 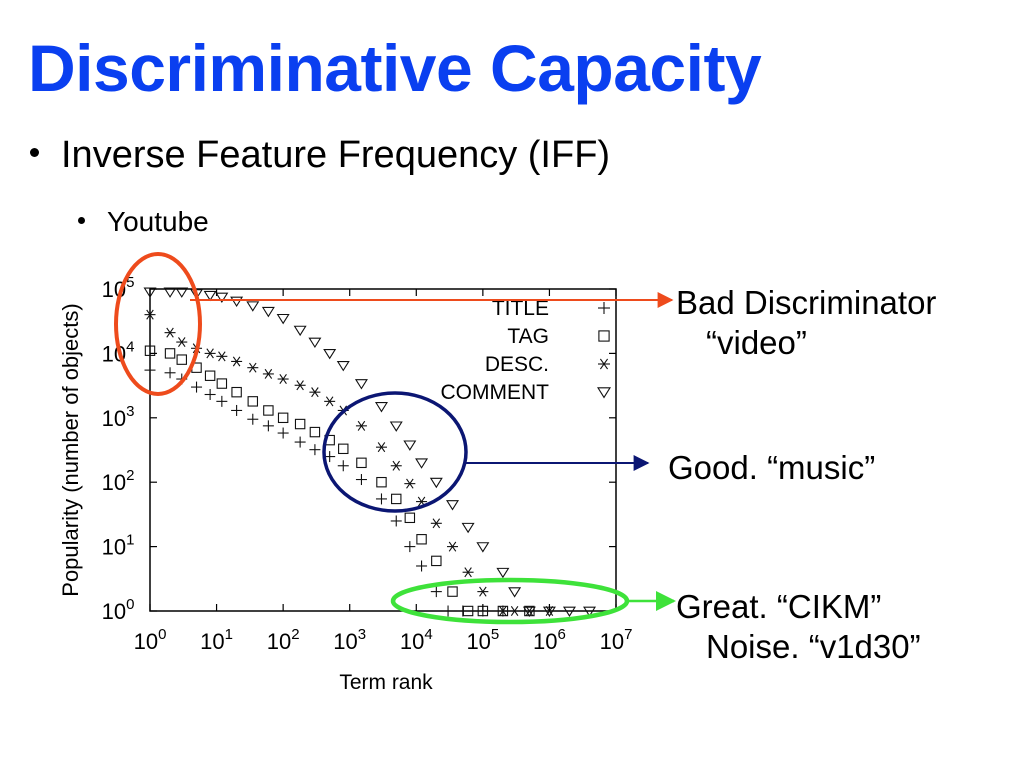 What do you see at coordinates (813, 646) in the screenshot?
I see `annotation-line: Noise. “v1d30”` at bounding box center [813, 646].